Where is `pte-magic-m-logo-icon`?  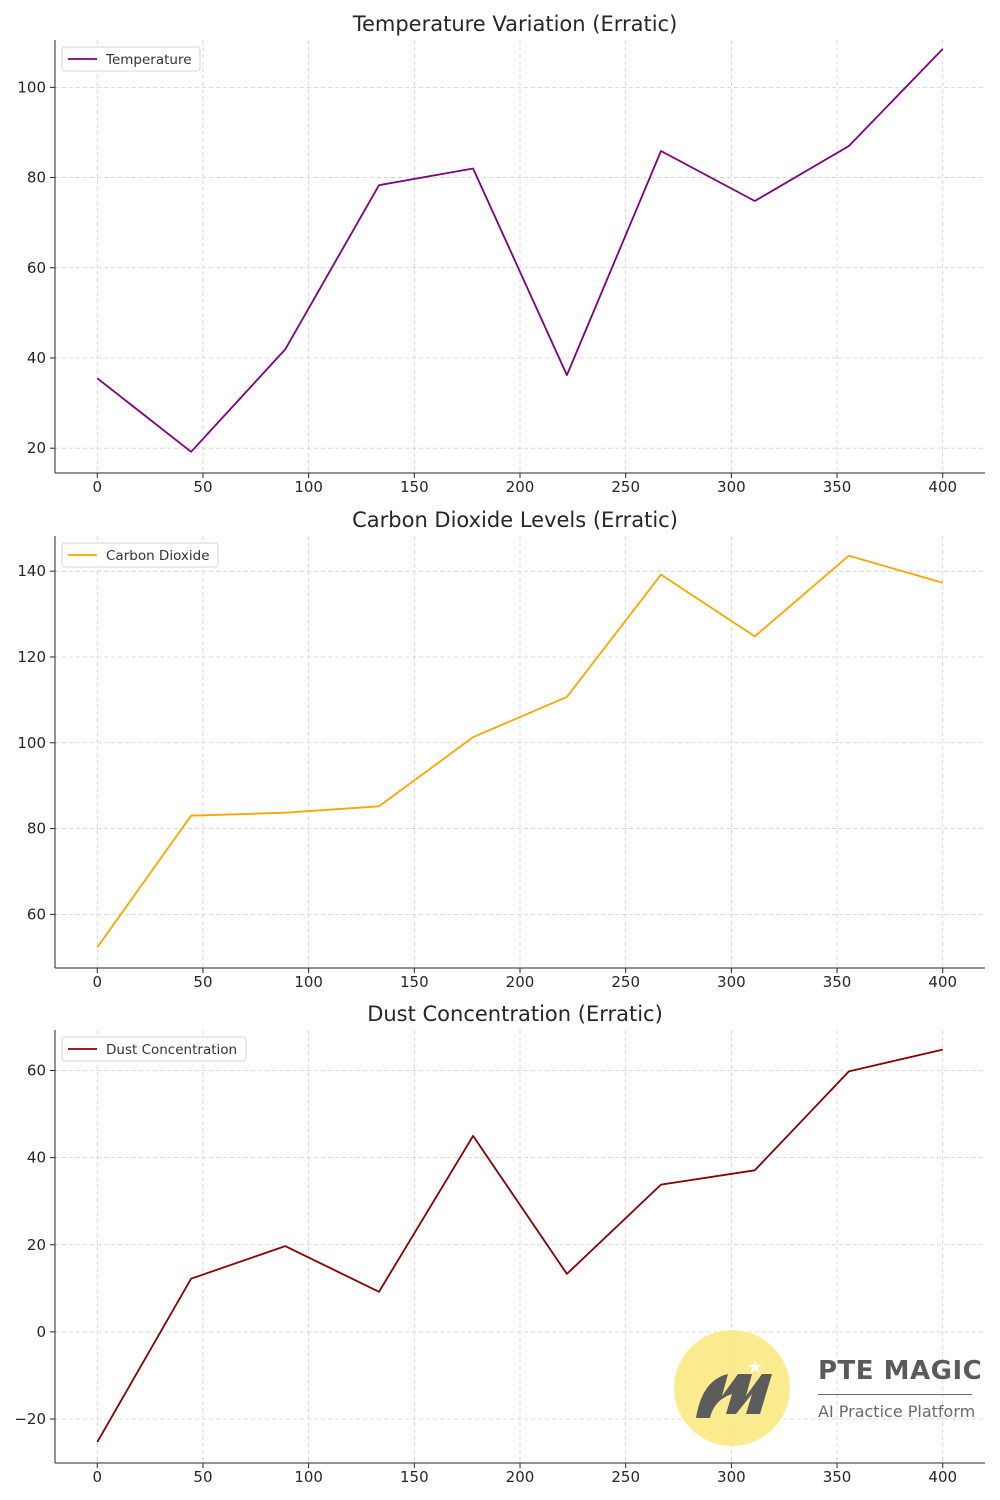
pte-magic-m-logo-icon is located at coordinates (734, 1389).